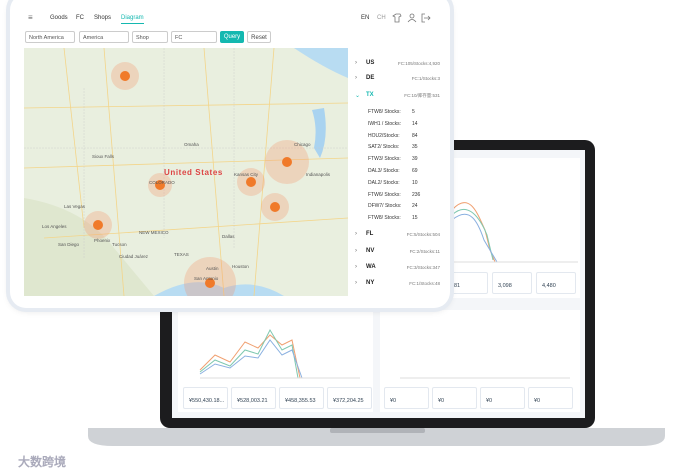 This screenshot has height=476, width=679. I want to click on map-label: Kansas City, so click(246, 174).